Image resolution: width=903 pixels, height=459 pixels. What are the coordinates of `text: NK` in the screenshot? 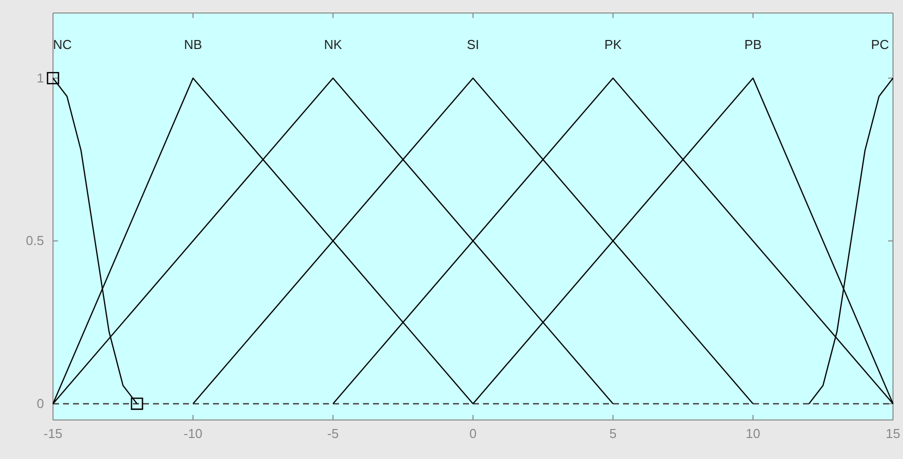 It's located at (333, 44).